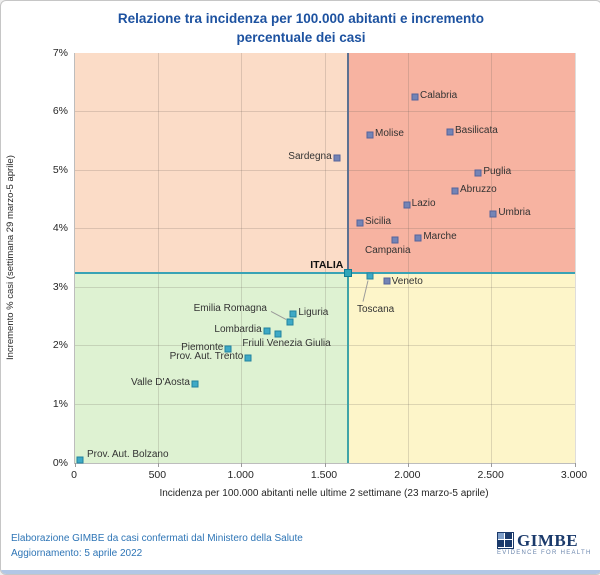  I want to click on point-valle-d-aosta, so click(195, 384).